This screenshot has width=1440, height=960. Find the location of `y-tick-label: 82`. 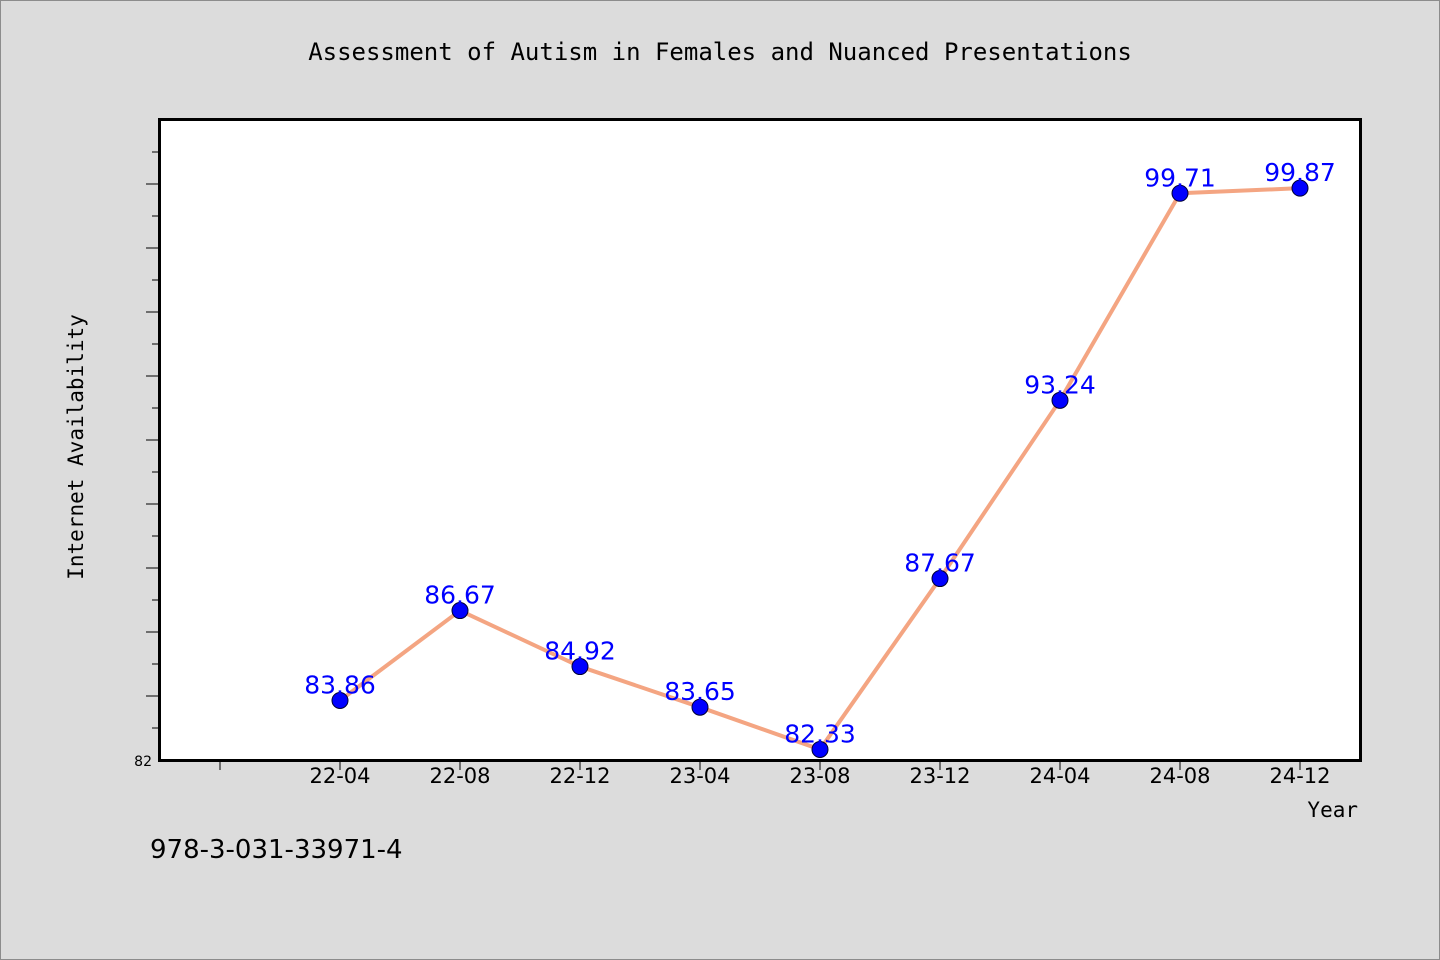

y-tick-label: 82 is located at coordinates (143, 762).